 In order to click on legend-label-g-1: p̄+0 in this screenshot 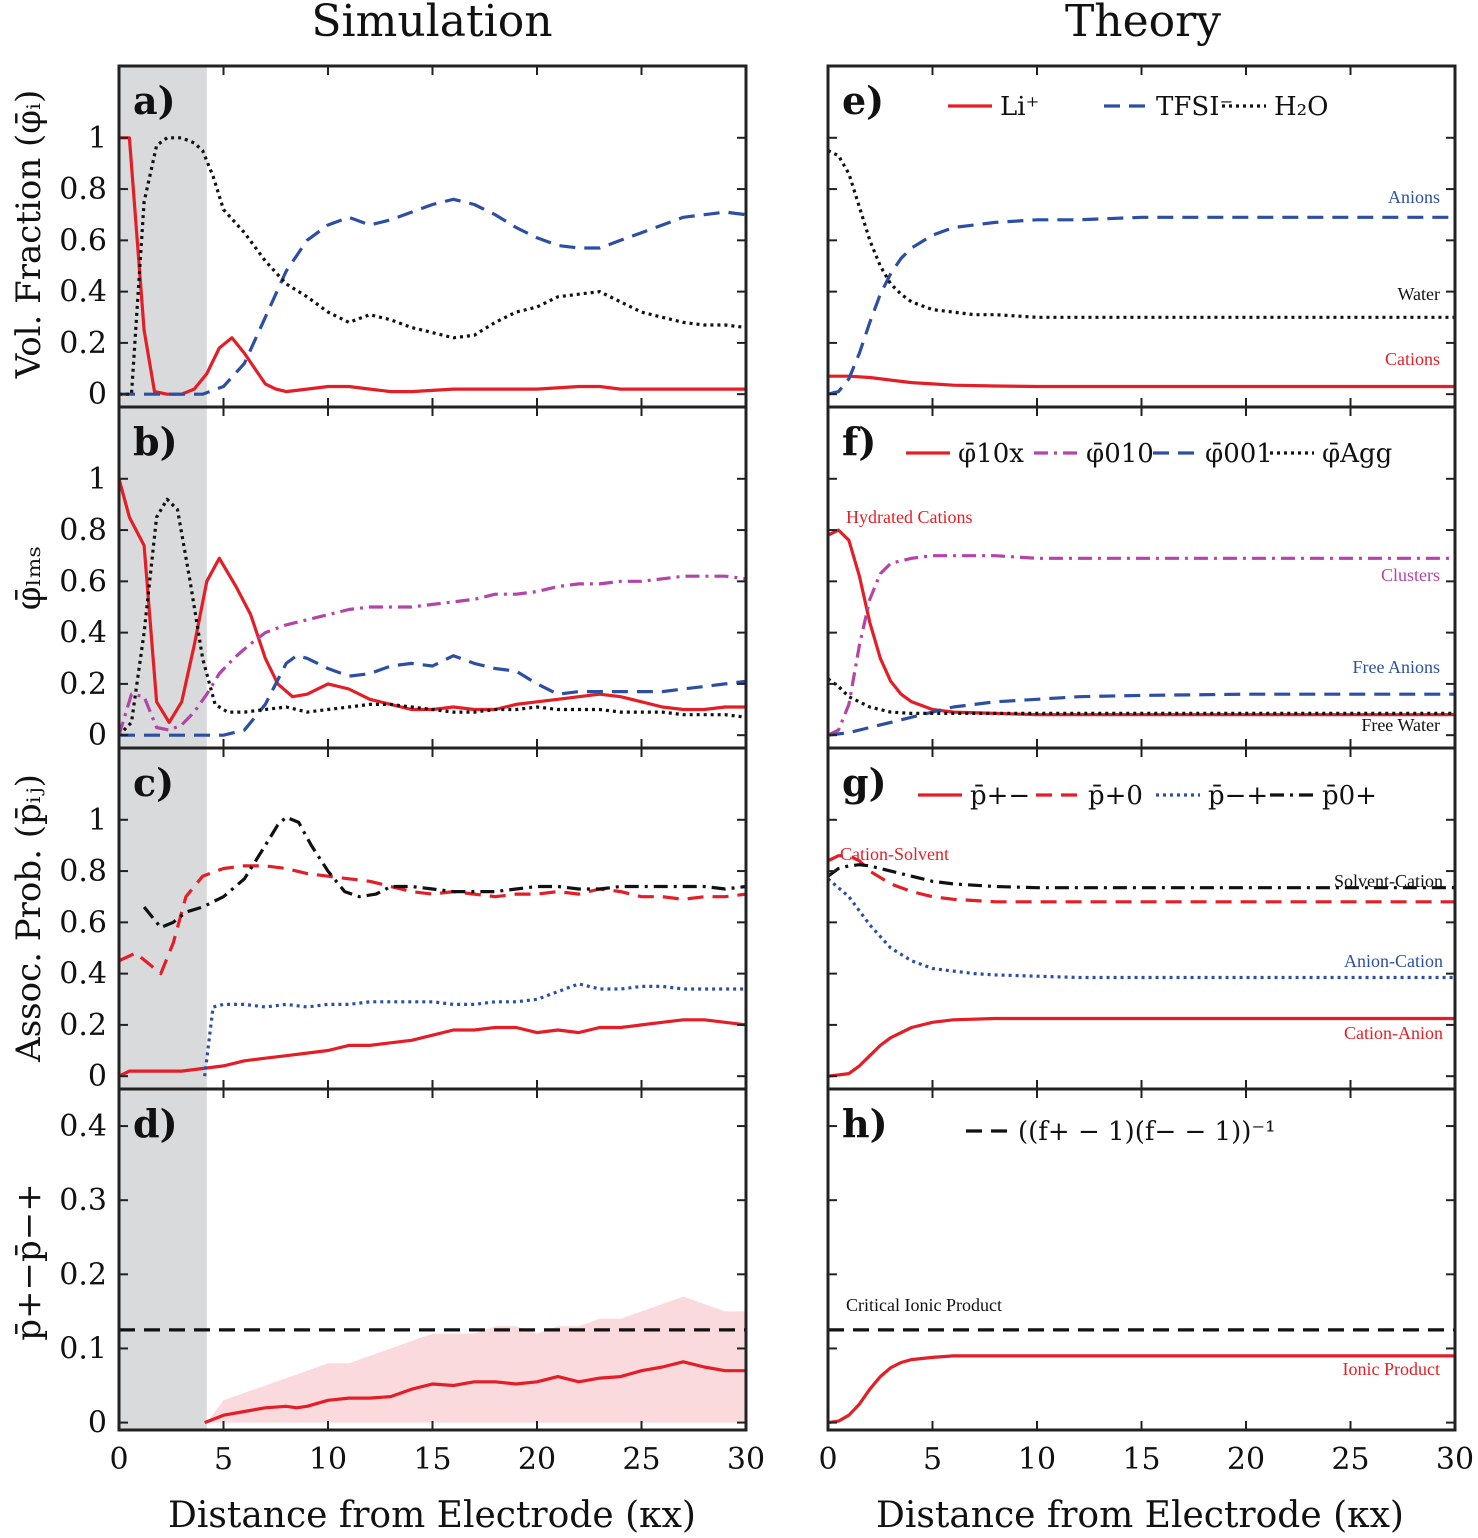, I will do `click(1115, 796)`.